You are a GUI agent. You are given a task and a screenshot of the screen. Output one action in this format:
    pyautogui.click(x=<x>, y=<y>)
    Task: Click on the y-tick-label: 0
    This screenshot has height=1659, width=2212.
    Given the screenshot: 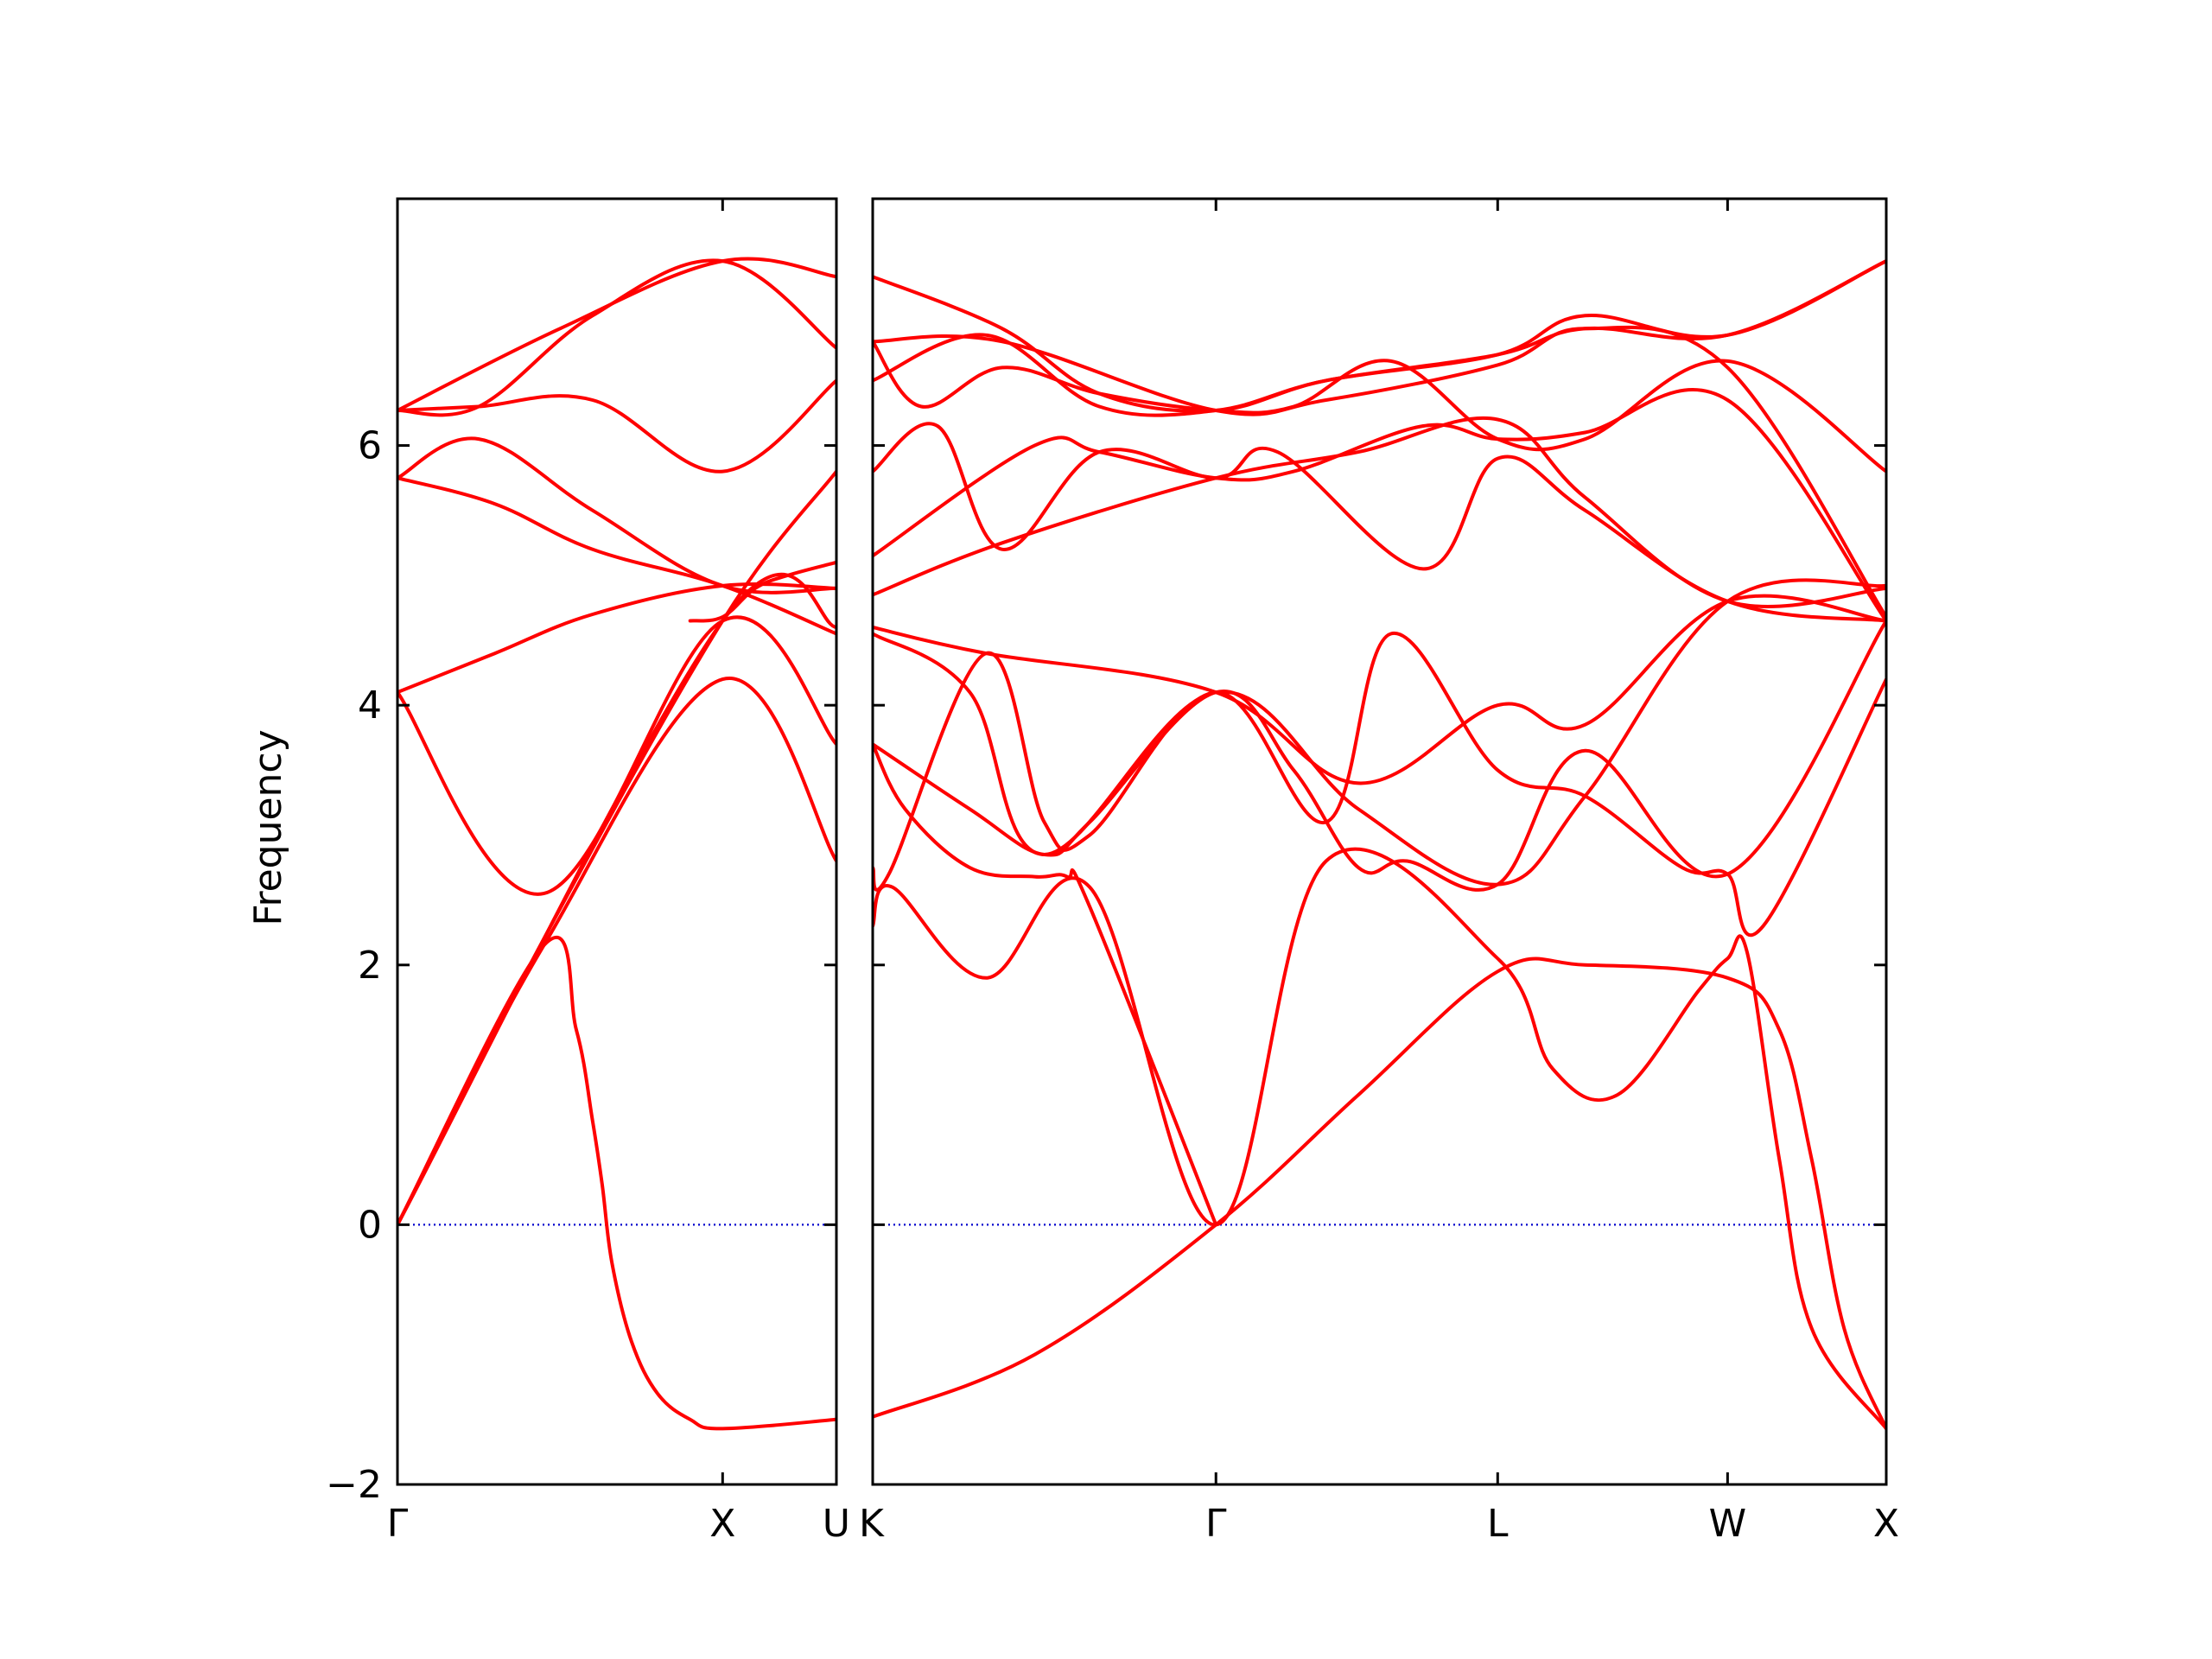 What is the action you would take?
    pyautogui.click(x=370, y=1225)
    